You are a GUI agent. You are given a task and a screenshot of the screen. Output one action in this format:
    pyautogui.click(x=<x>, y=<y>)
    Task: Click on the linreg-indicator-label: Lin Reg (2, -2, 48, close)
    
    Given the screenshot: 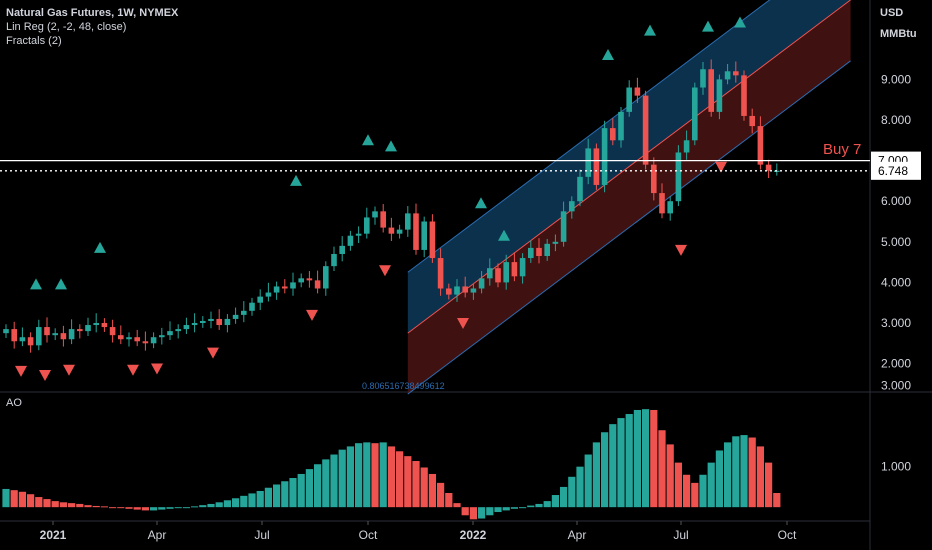 What is the action you would take?
    pyautogui.click(x=66, y=27)
    